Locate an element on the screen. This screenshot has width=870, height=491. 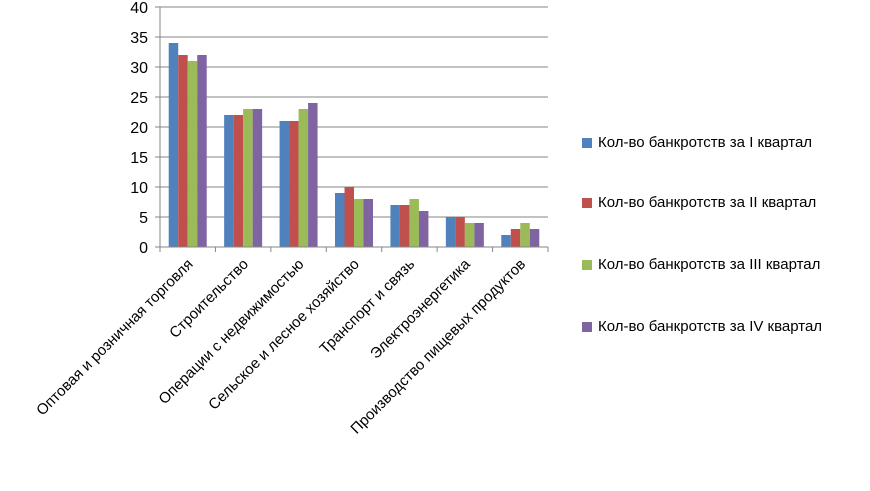
category-label: Транспорт и связь is located at coordinates (367, 307).